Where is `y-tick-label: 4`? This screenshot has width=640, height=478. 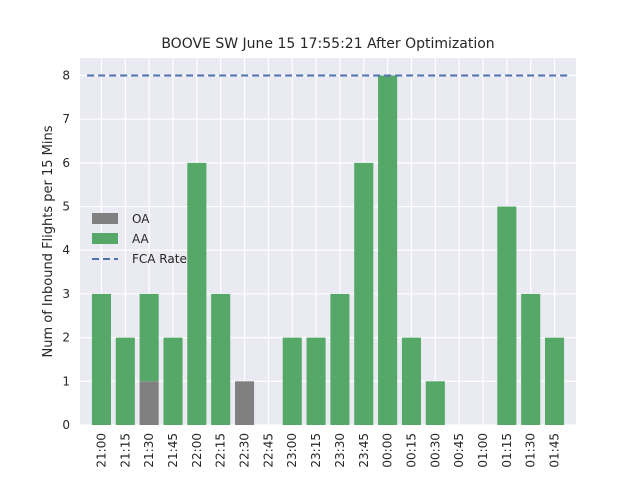 y-tick-label: 4 is located at coordinates (66, 250).